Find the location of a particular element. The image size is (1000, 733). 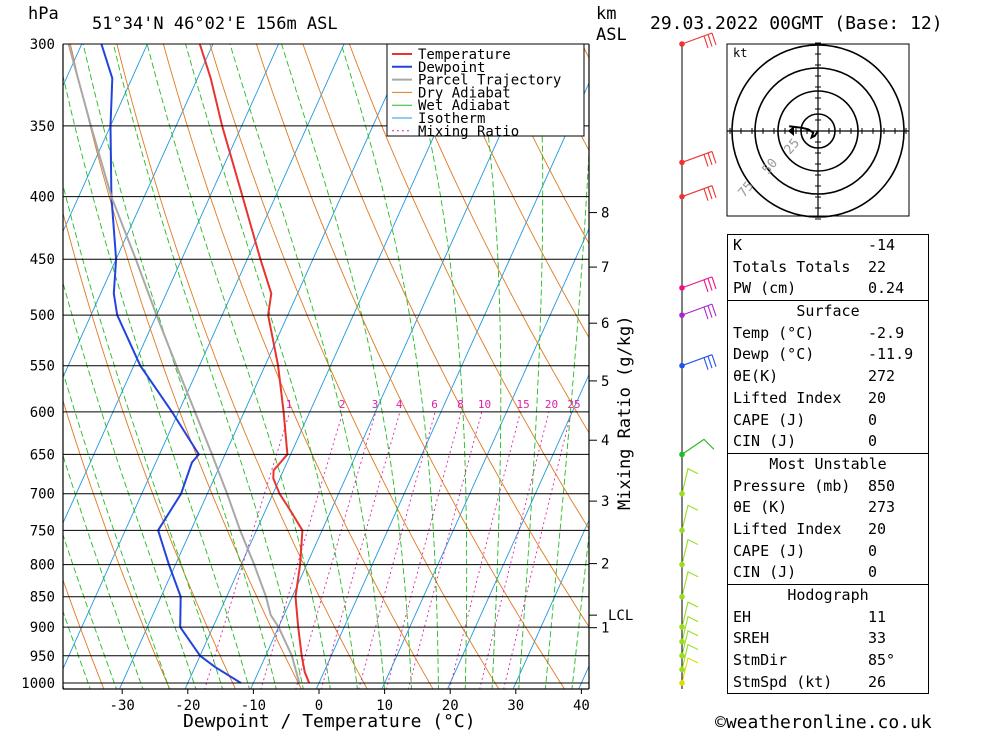

index-value: 0.24 is located at coordinates (886, 288).